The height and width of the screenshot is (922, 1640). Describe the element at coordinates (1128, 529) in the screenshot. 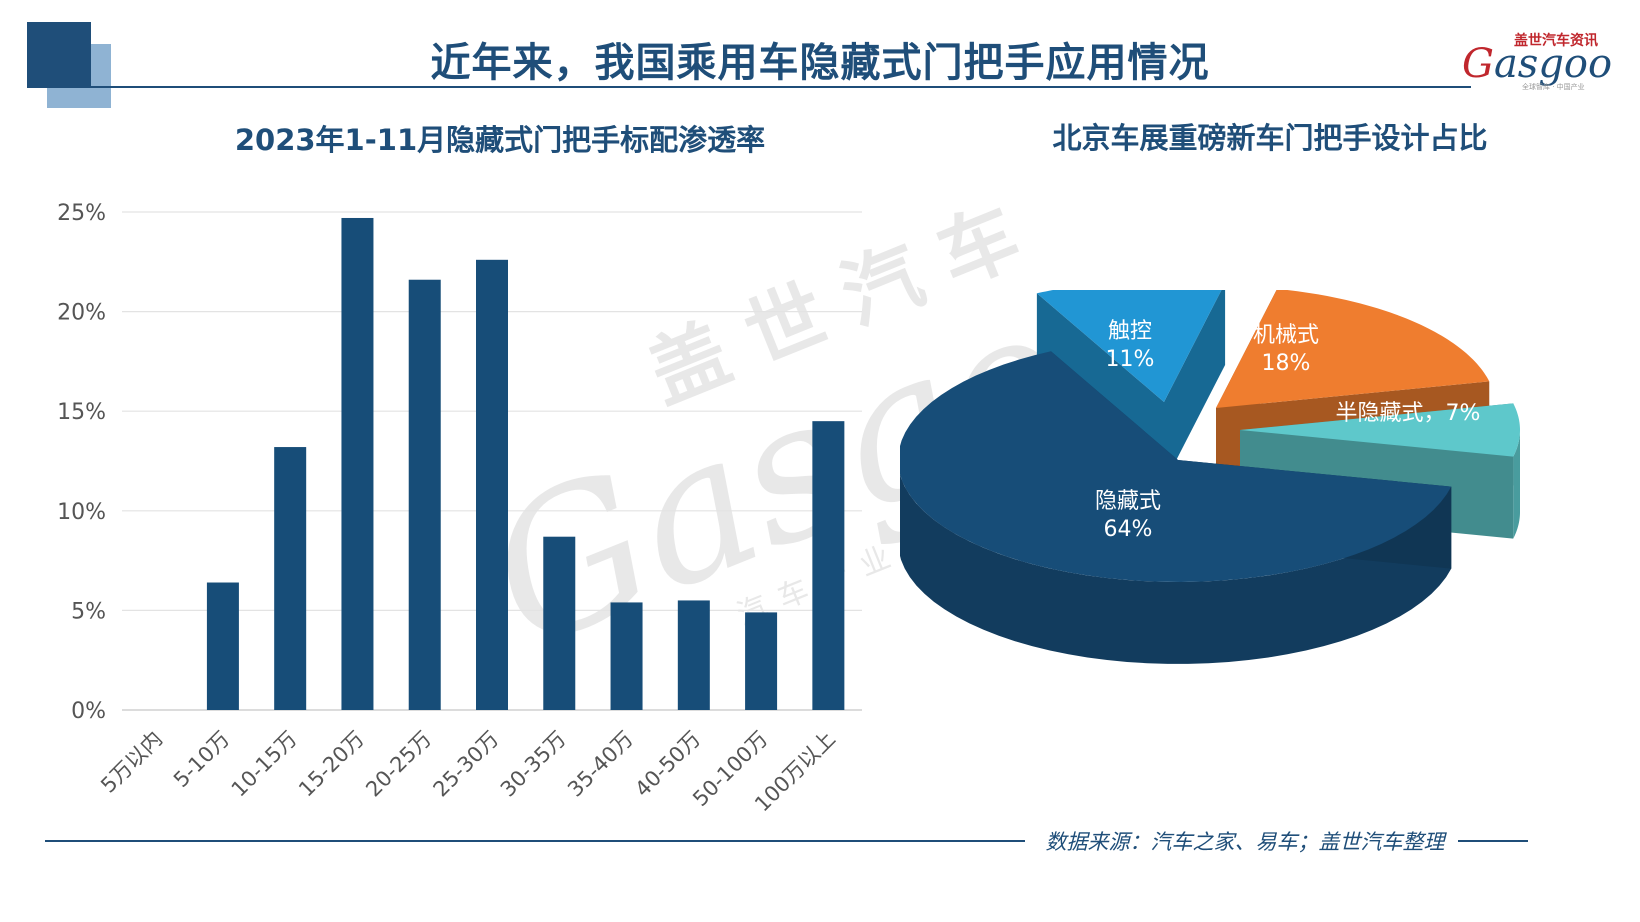

I see `pie-percent: 64%` at that location.